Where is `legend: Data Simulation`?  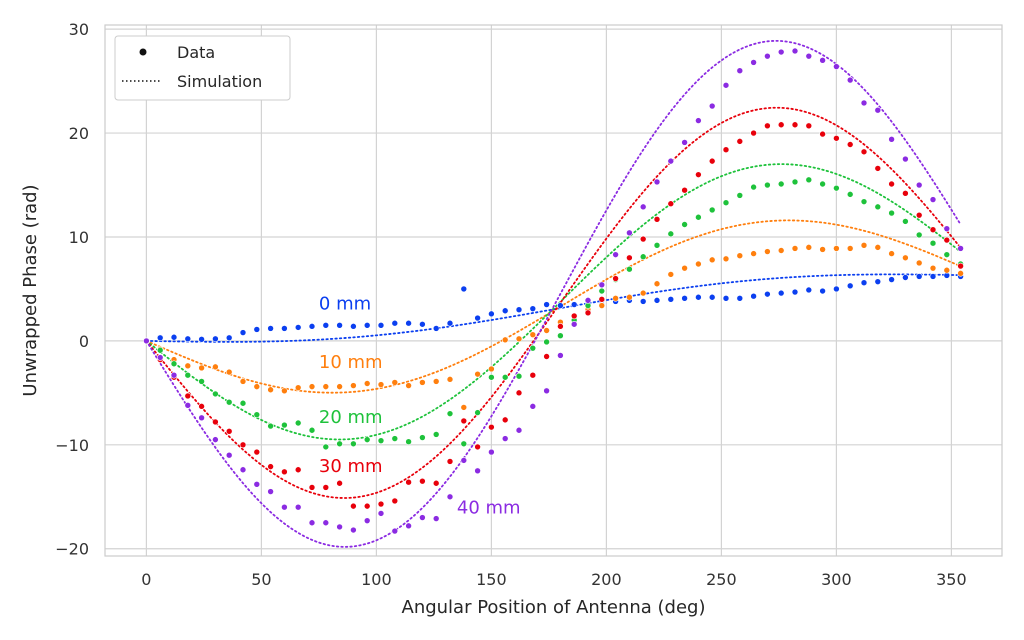 legend: Data Simulation is located at coordinates (202, 68).